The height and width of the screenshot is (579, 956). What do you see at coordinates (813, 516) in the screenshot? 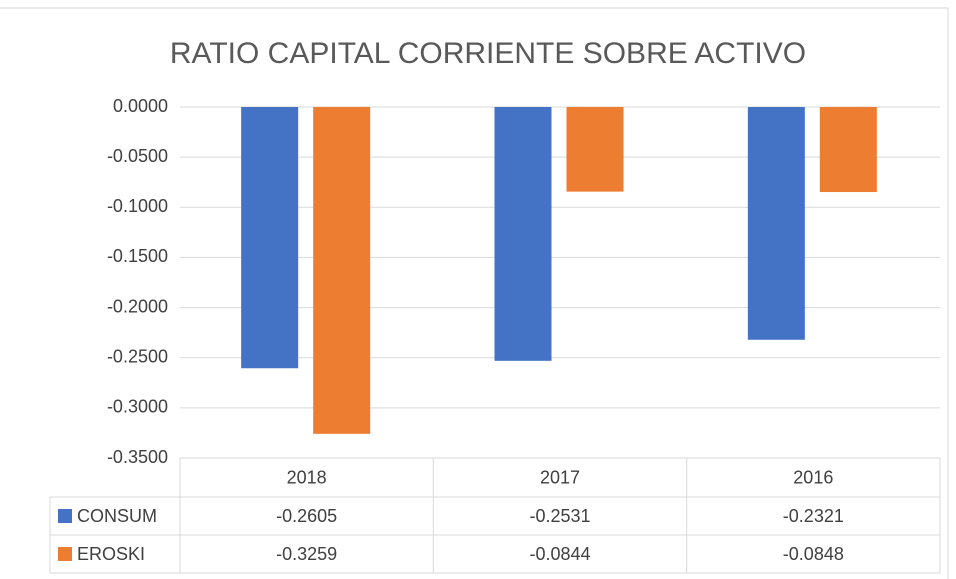
I see `table-value: -0.2321` at bounding box center [813, 516].